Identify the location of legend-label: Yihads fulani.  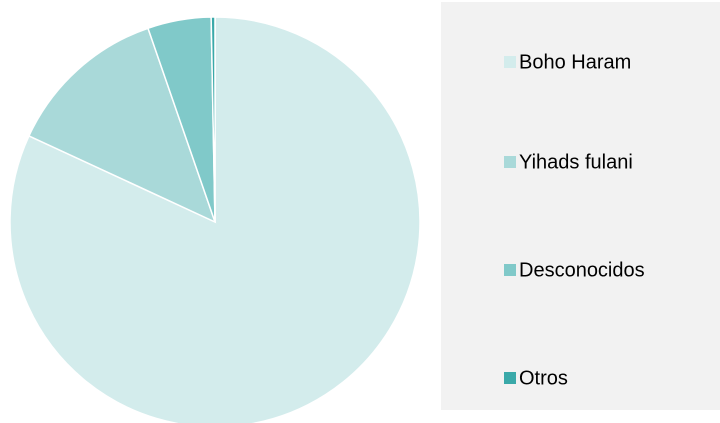
(576, 162).